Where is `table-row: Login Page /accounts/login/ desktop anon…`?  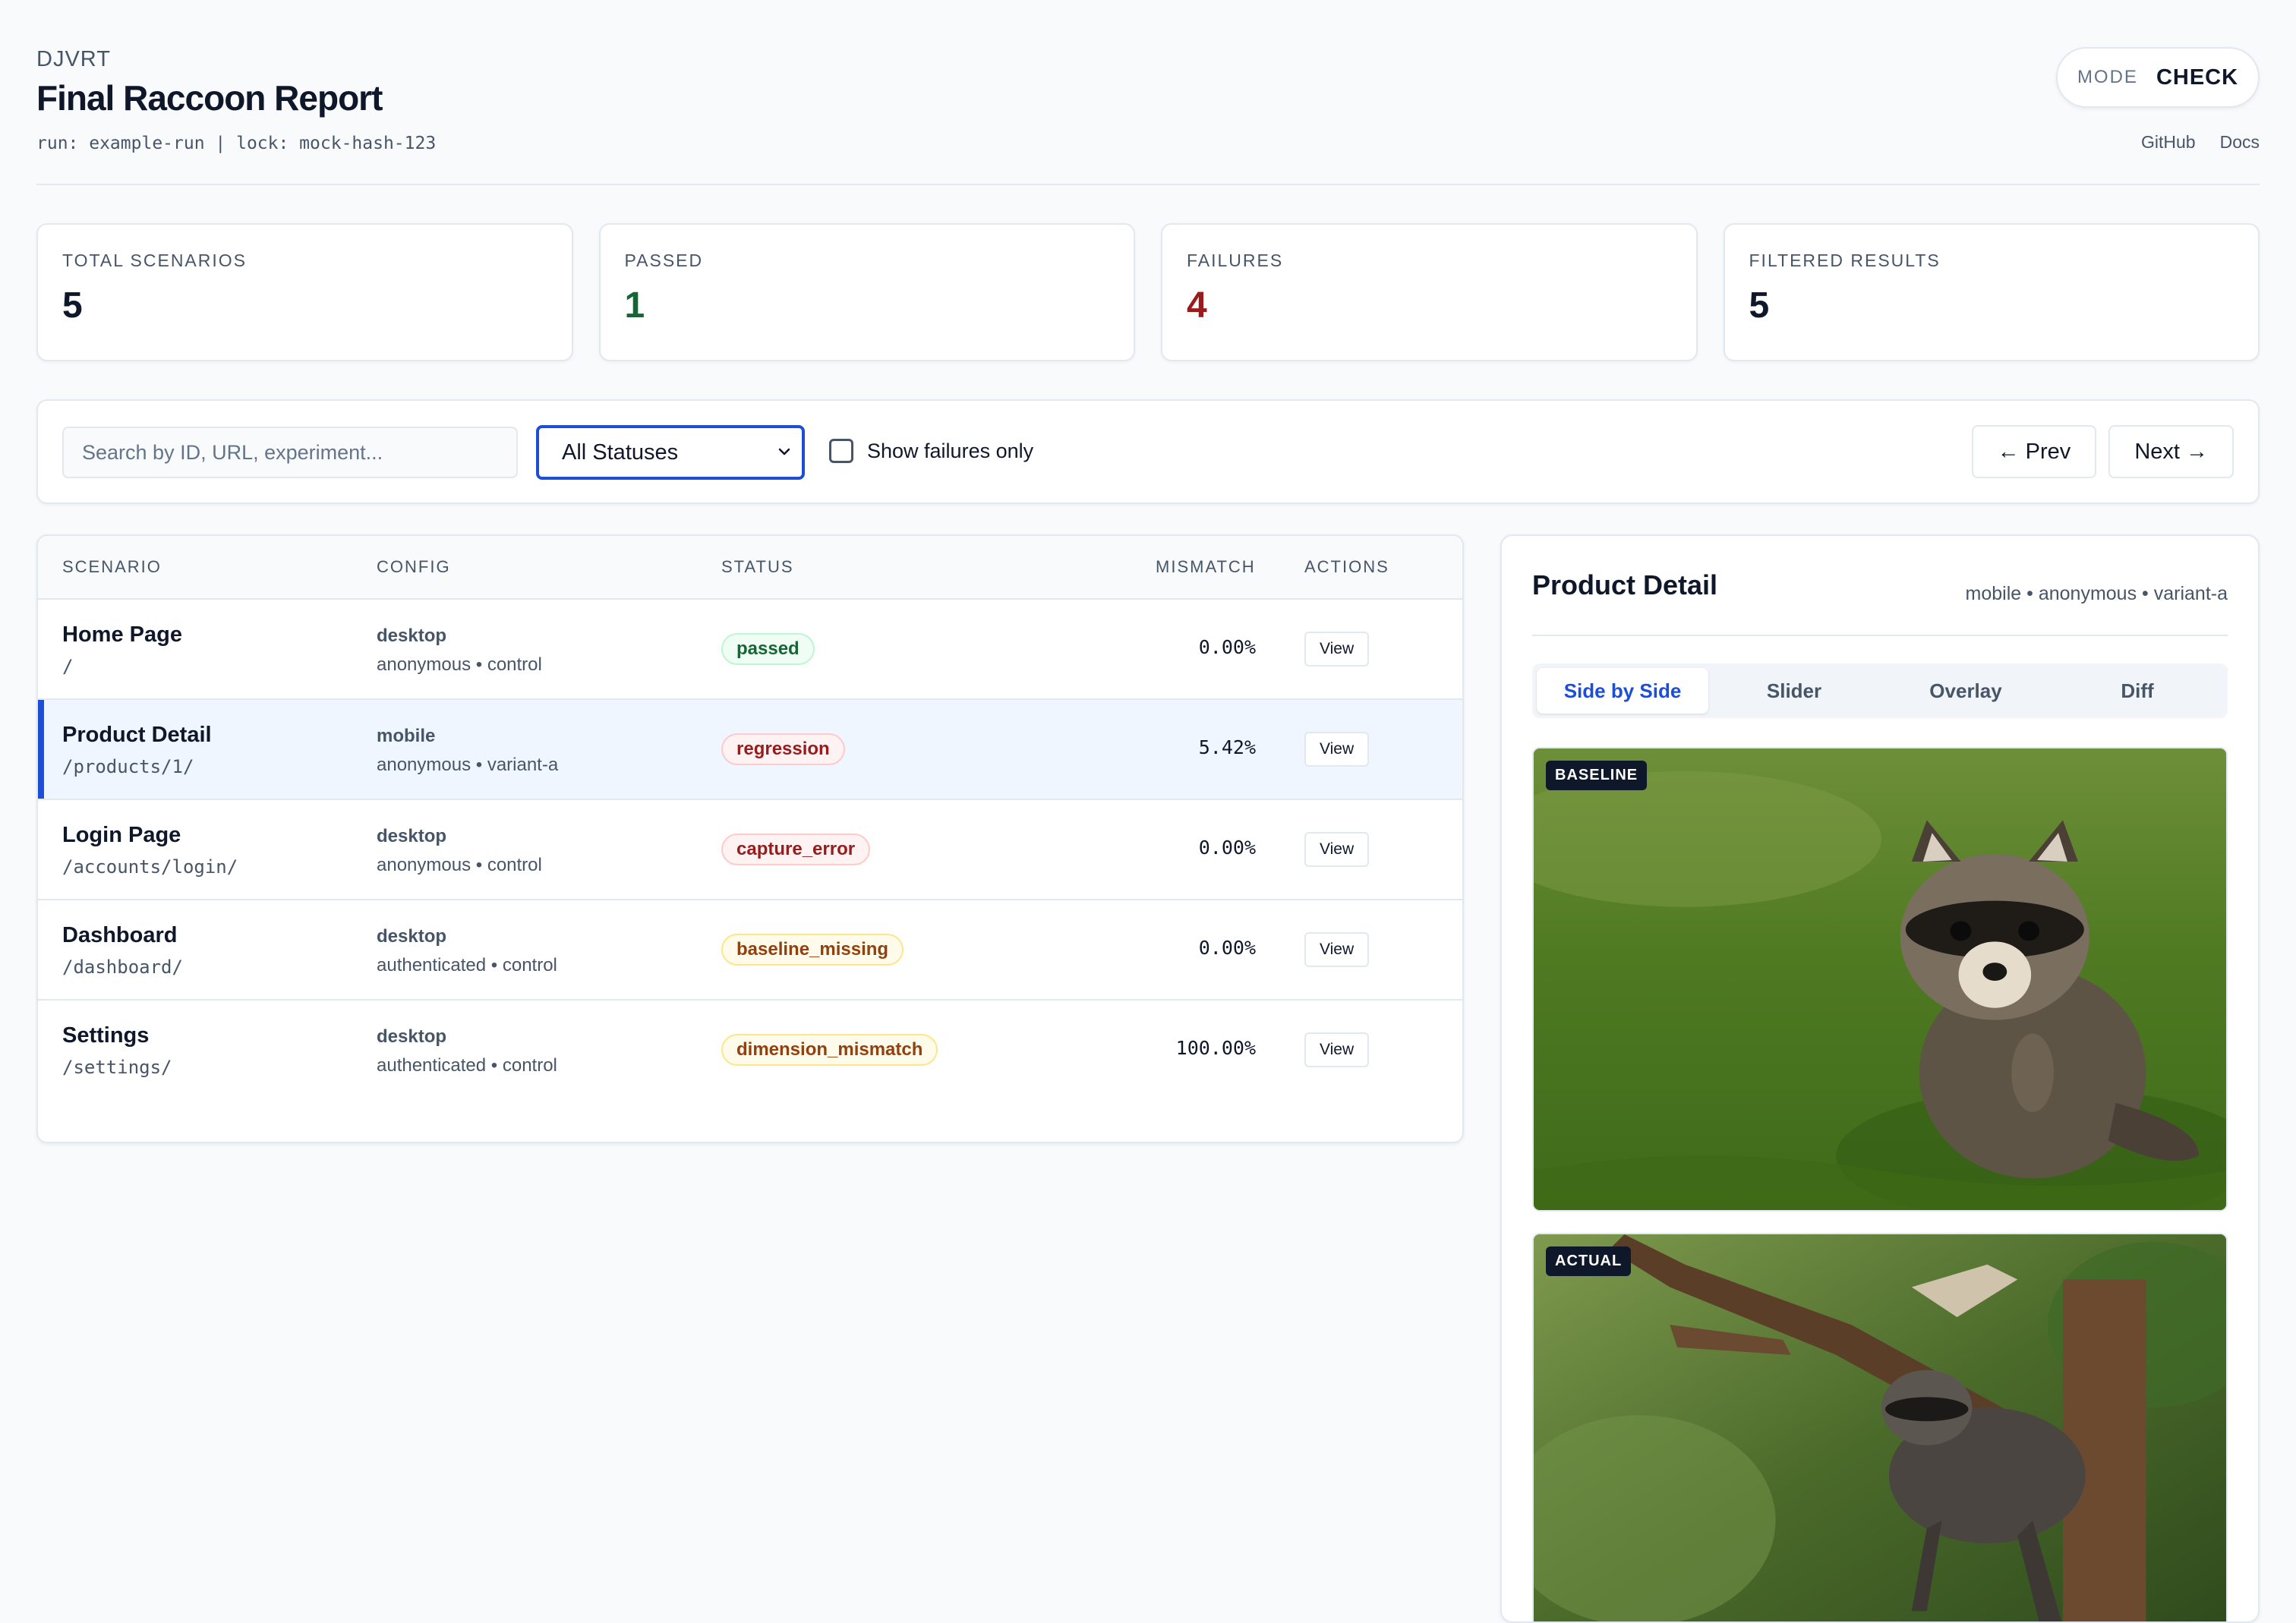
table-row: Login Page /accounts/login/ desktop anon… is located at coordinates (750, 850).